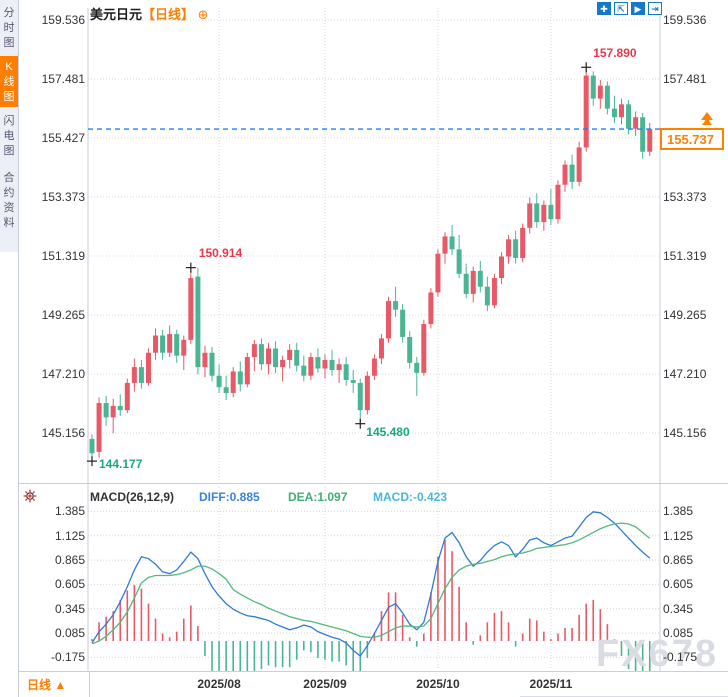  Describe the element at coordinates (638, 8) in the screenshot. I see `auto-scroll-icon: ▶` at that location.